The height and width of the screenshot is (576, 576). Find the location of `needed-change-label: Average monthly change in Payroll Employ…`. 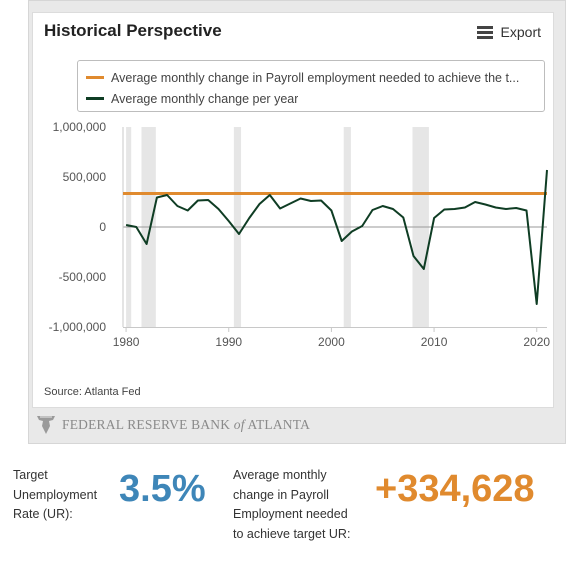

needed-change-label: Average monthly change in Payroll Employ… is located at coordinates (292, 504).